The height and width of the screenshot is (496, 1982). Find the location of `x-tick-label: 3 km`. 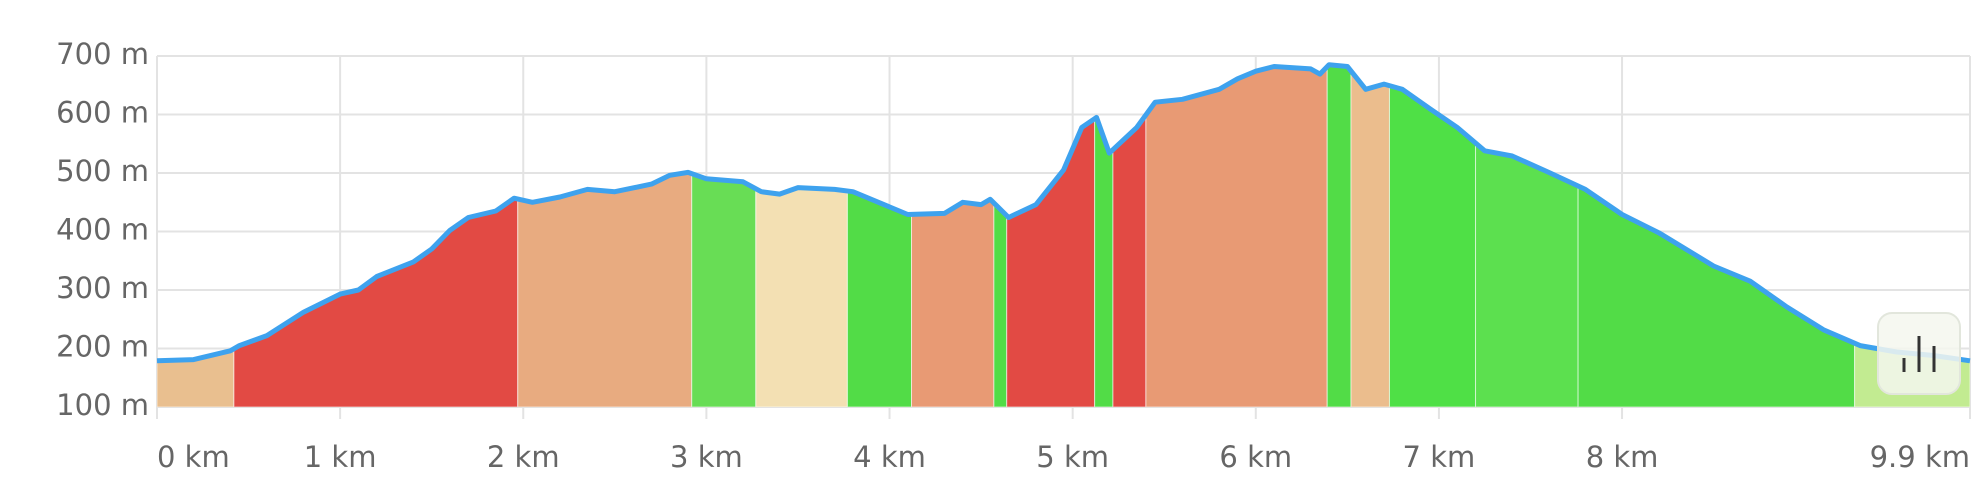

x-tick-label: 3 km is located at coordinates (706, 457).